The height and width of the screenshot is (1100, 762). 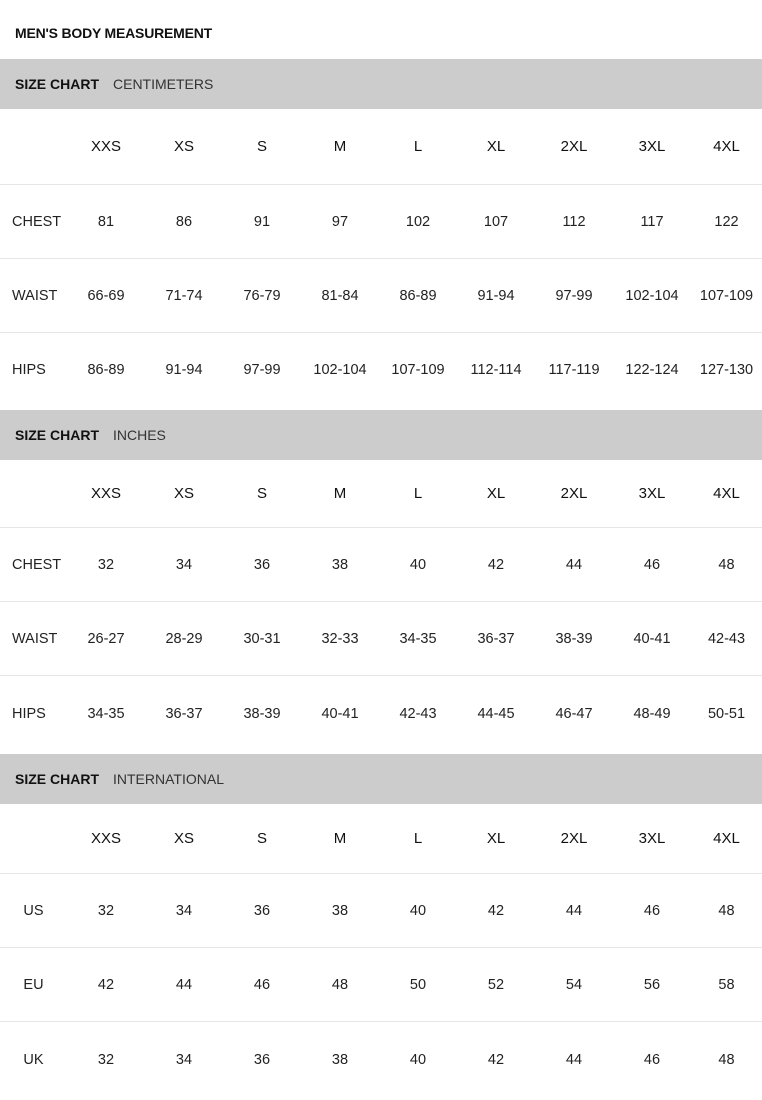 I want to click on size-header: XS, so click(x=183, y=146).